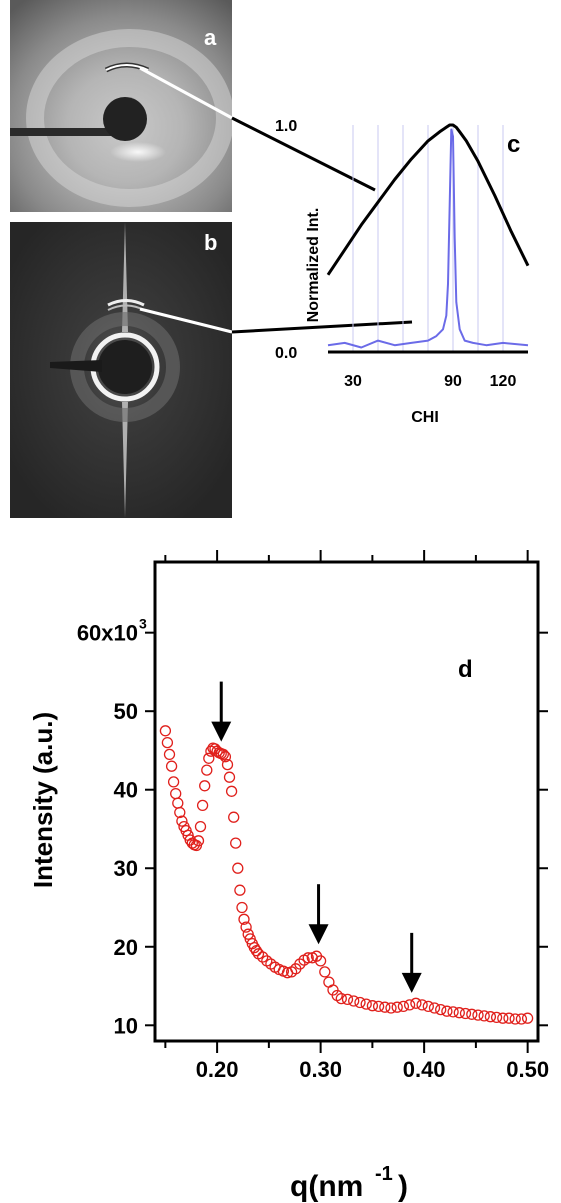  Describe the element at coordinates (503, 381) in the screenshot. I see `chart-c-x-tick-label: 120` at that location.